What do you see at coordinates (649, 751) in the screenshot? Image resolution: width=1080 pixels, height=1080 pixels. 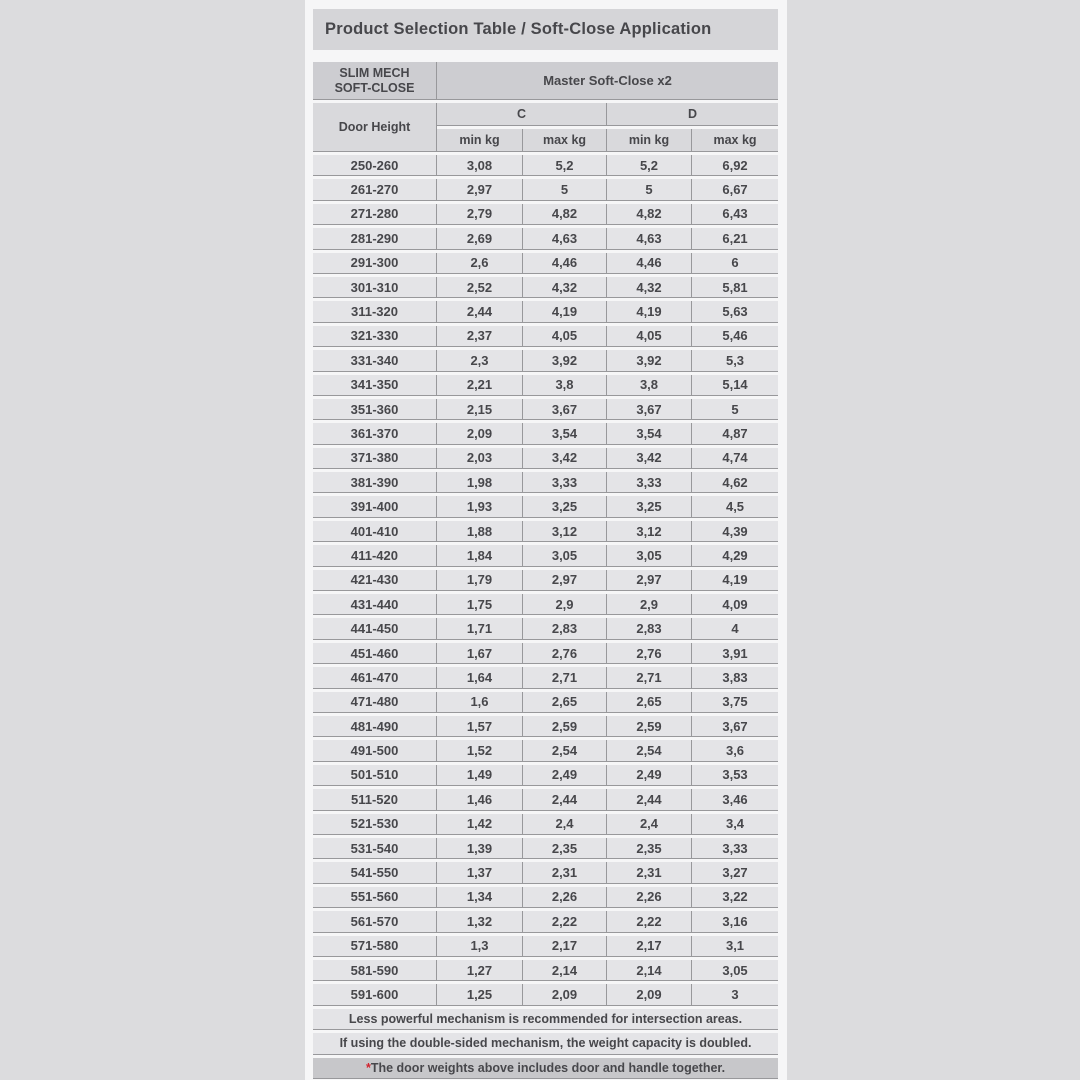 I see `d-min-cell: 2,54` at bounding box center [649, 751].